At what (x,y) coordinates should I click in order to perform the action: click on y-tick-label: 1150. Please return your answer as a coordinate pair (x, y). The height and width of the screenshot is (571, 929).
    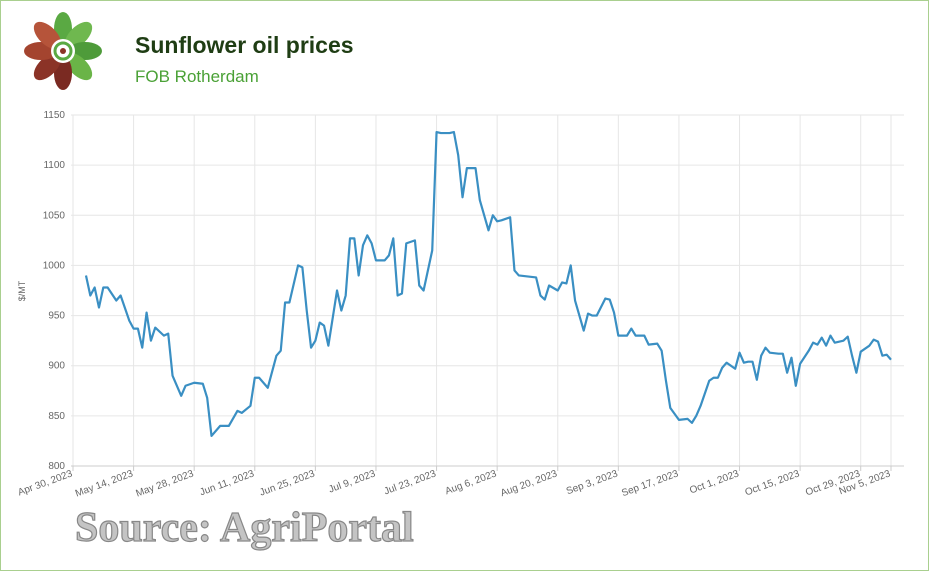
    Looking at the image, I should click on (54, 115).